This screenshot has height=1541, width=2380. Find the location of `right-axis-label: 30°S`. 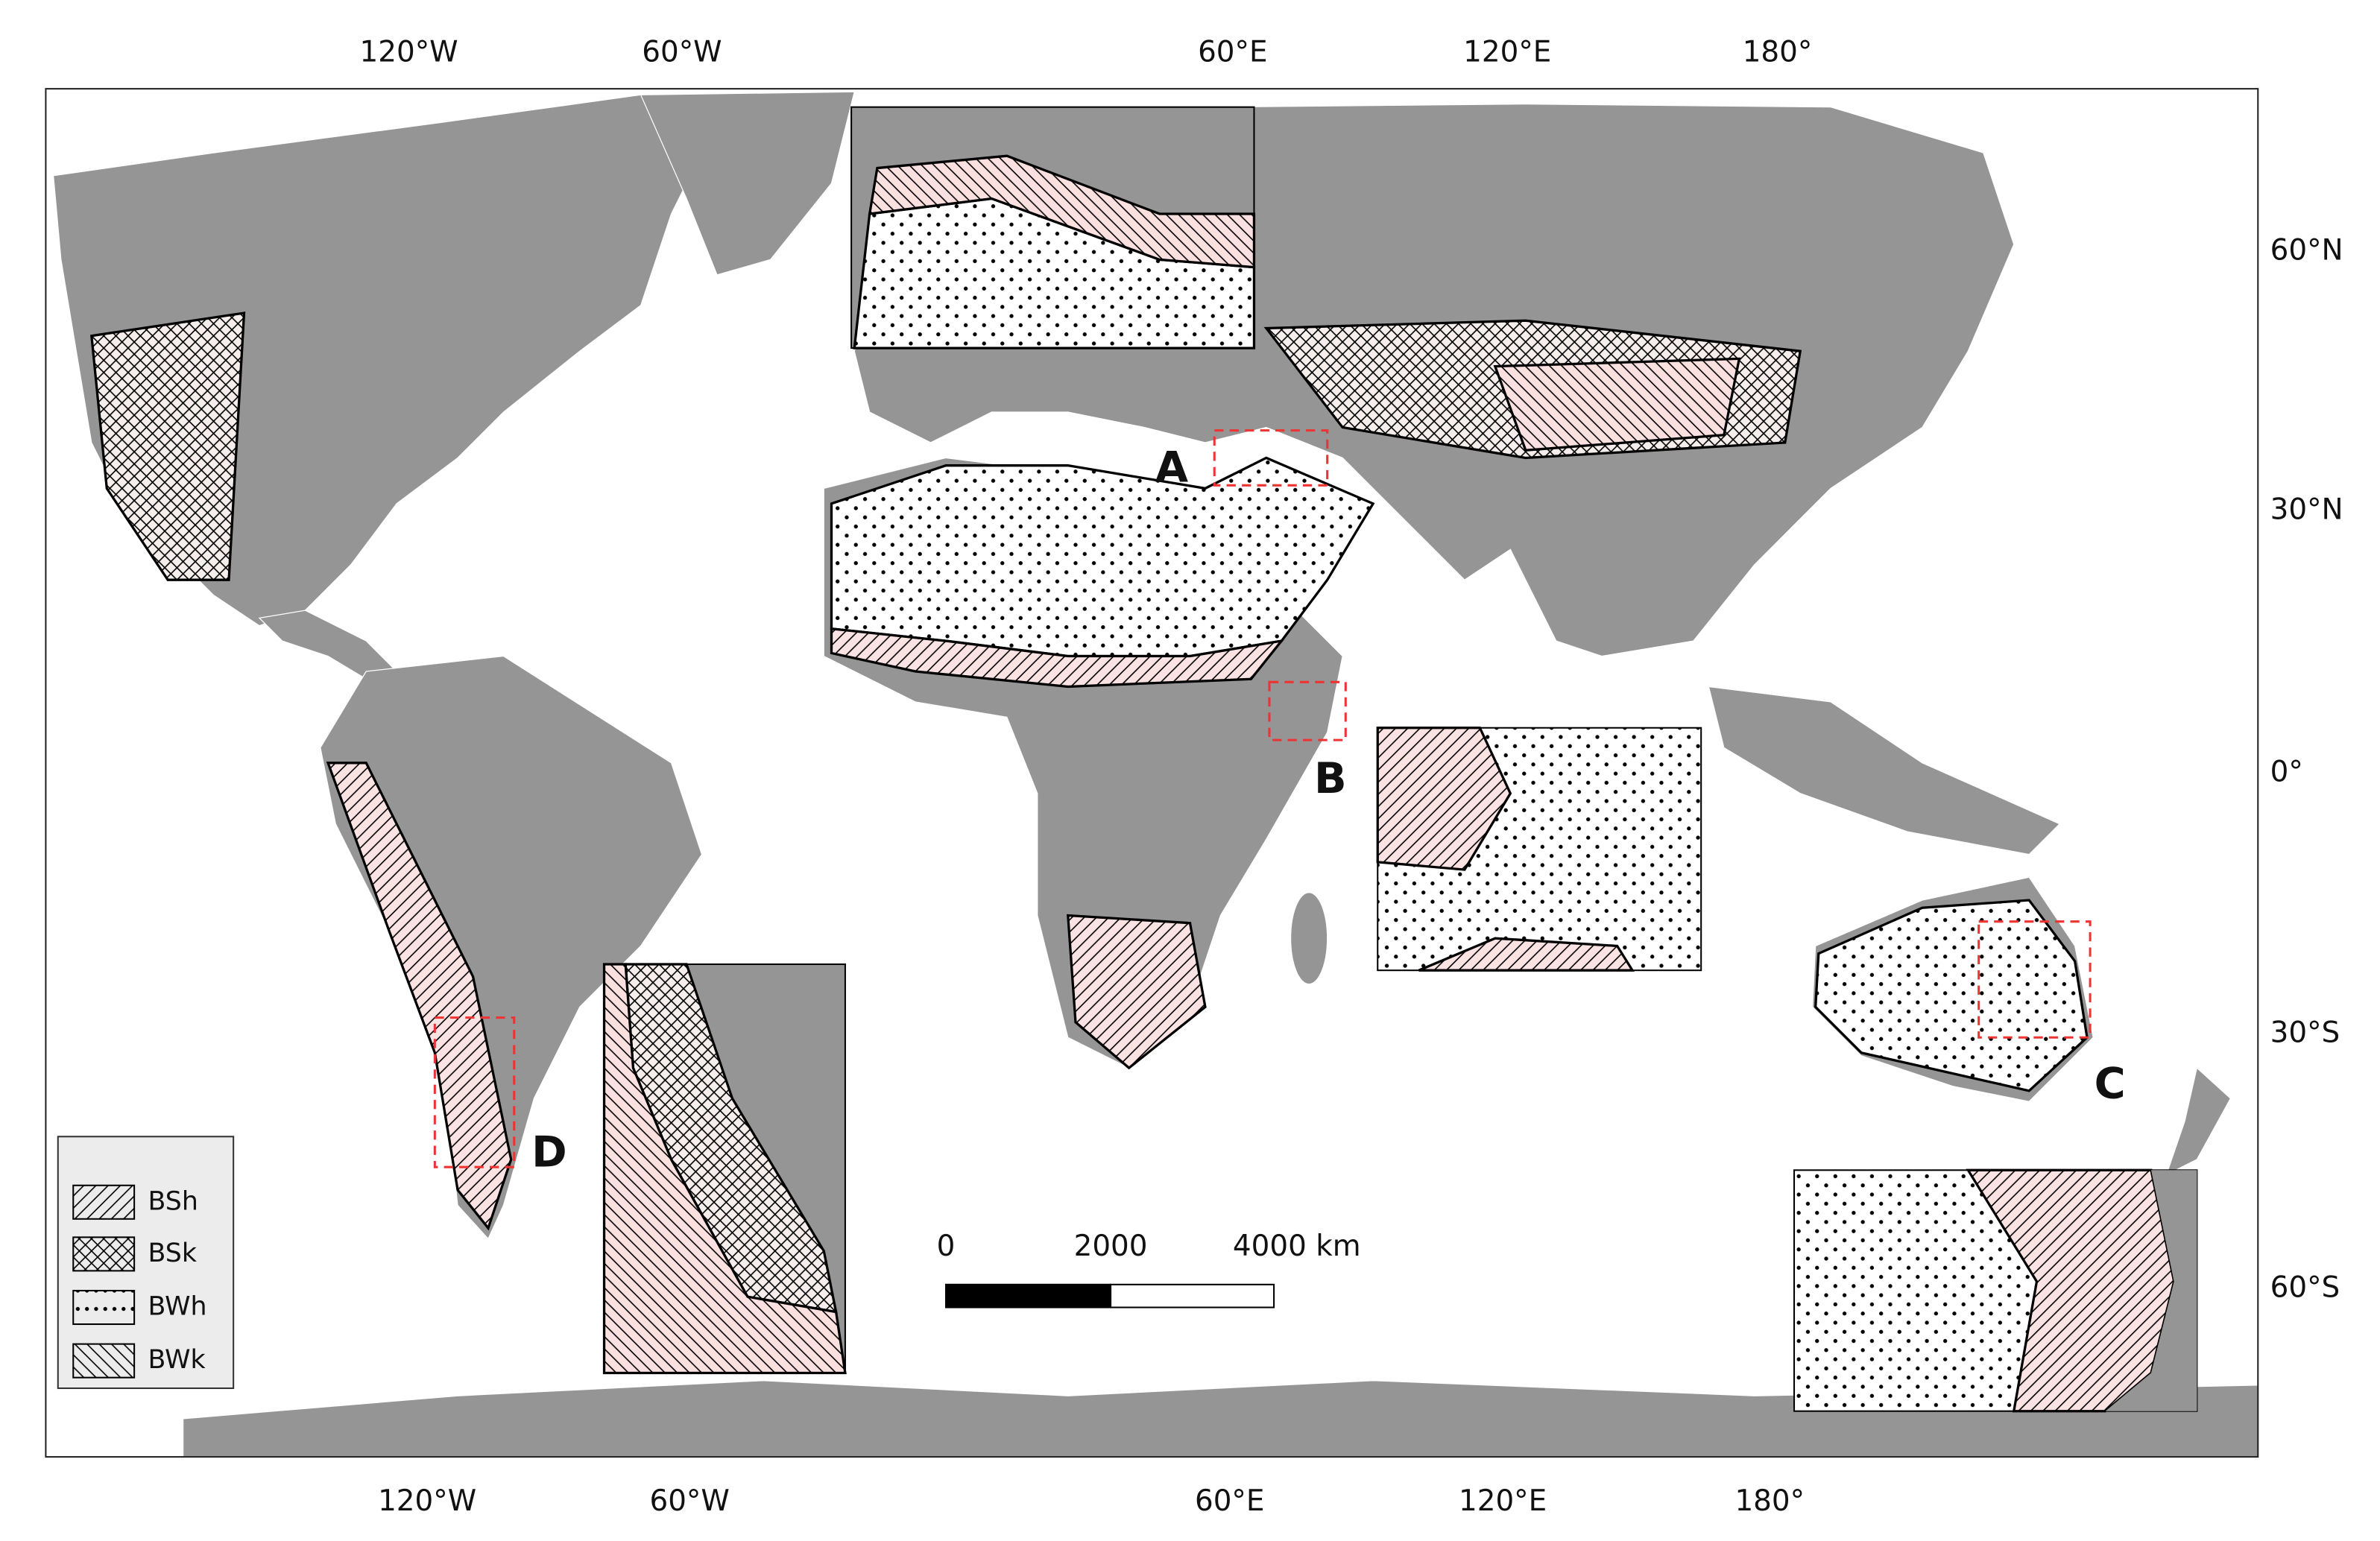

right-axis-label: 30°S is located at coordinates (2305, 1033).